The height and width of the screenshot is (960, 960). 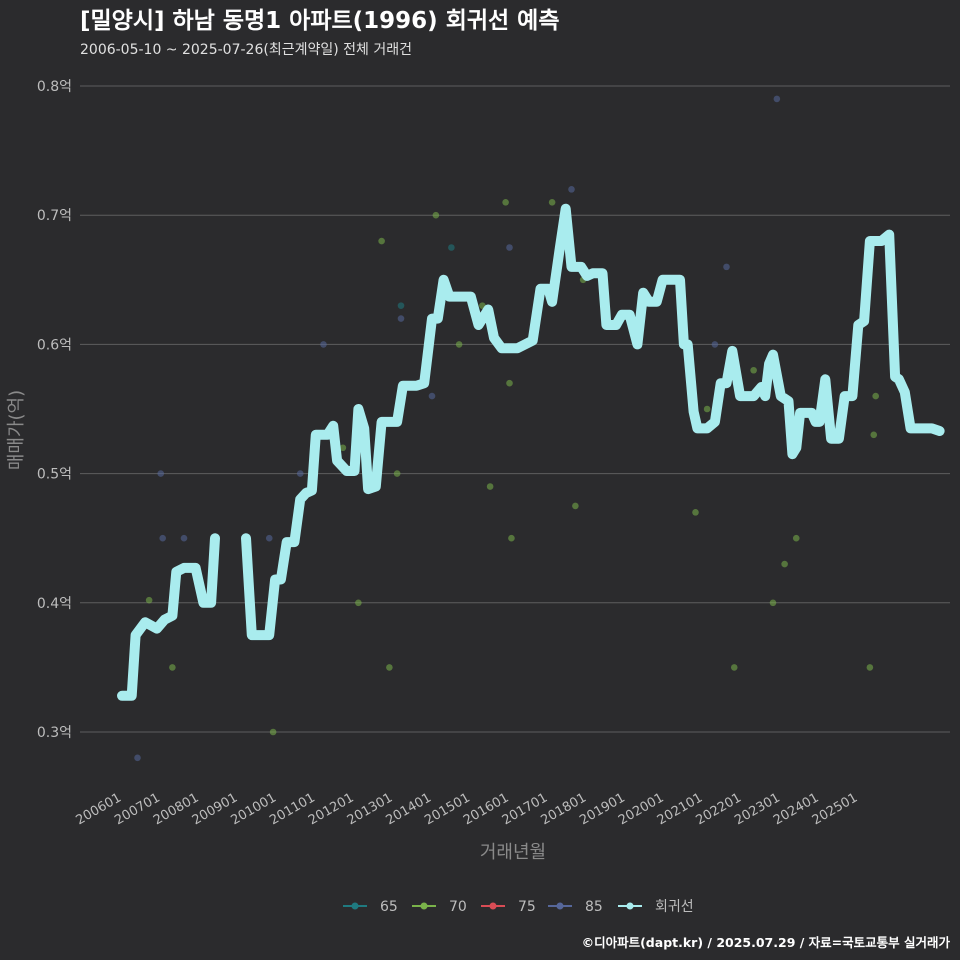 I want to click on x-axis-label: 거래년월, so click(x=513, y=852).